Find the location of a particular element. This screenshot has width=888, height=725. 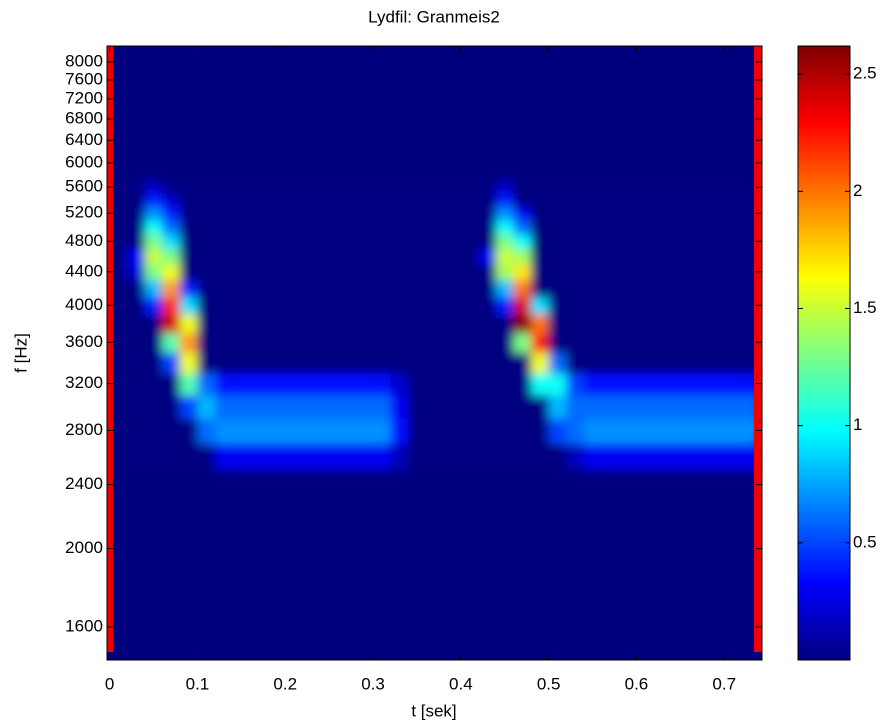

y-tick-label: 3200 is located at coordinates (84, 382).